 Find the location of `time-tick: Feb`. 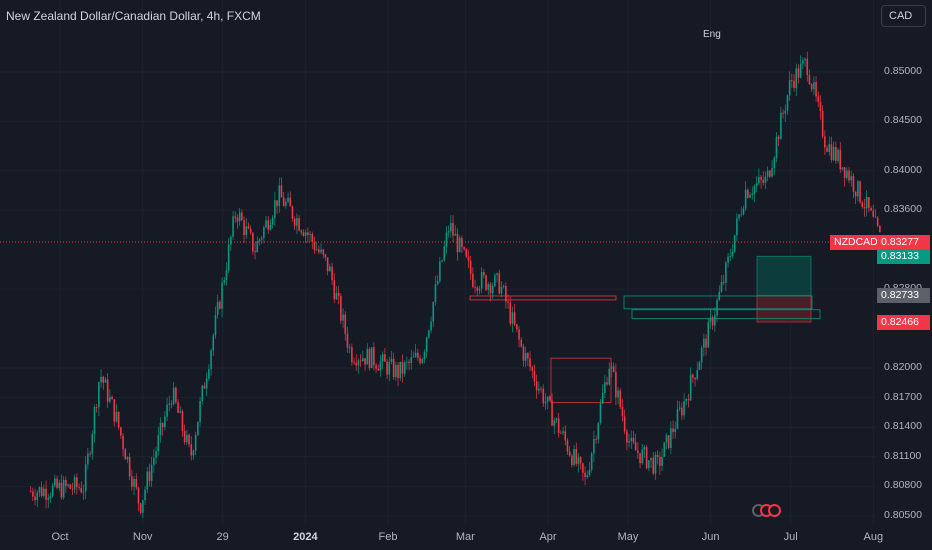

time-tick: Feb is located at coordinates (388, 537).